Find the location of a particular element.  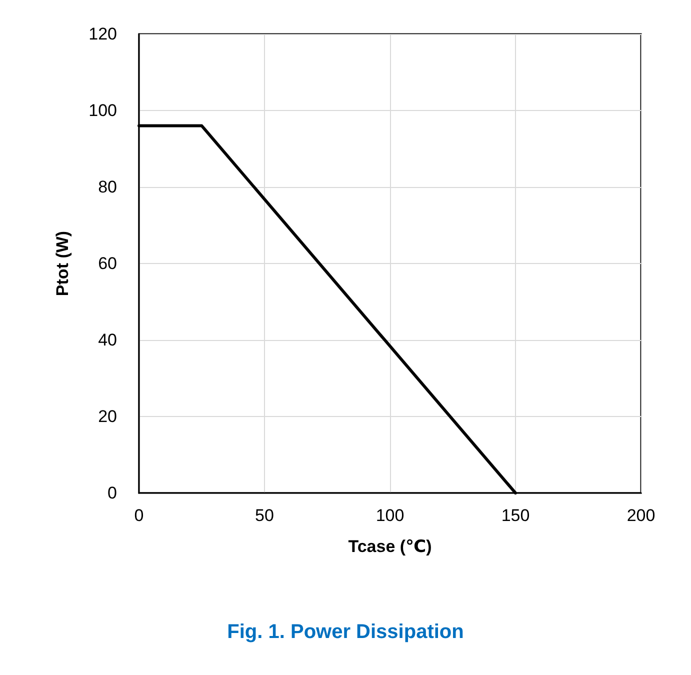

y-tick-label: 120 is located at coordinates (102, 34).